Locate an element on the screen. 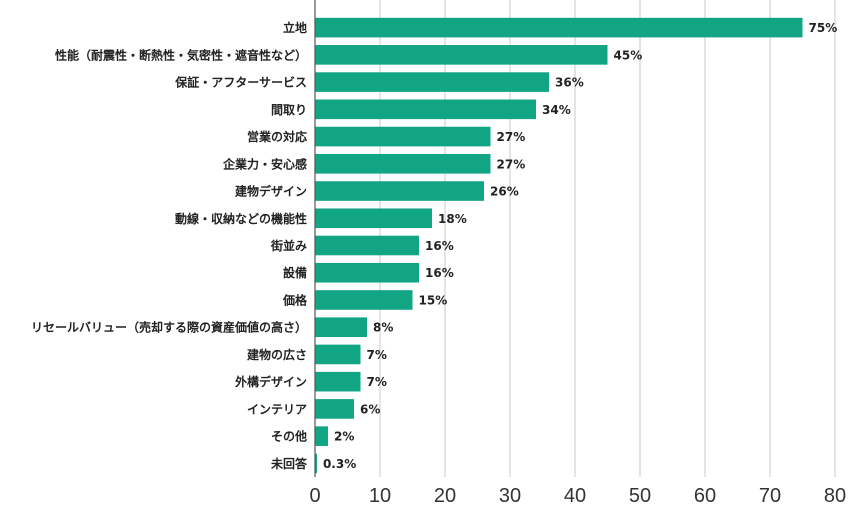 This screenshot has height=505, width=850. value-label-10: 15% is located at coordinates (433, 300).